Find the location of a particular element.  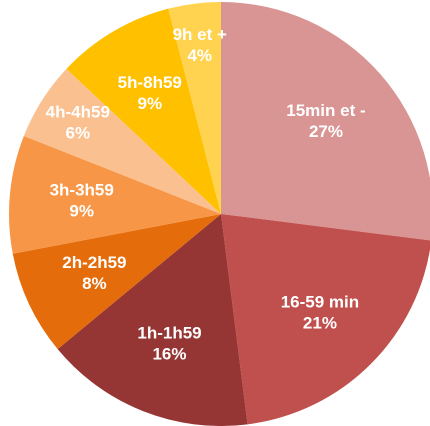

slice-value-label: 8% is located at coordinates (94, 283).